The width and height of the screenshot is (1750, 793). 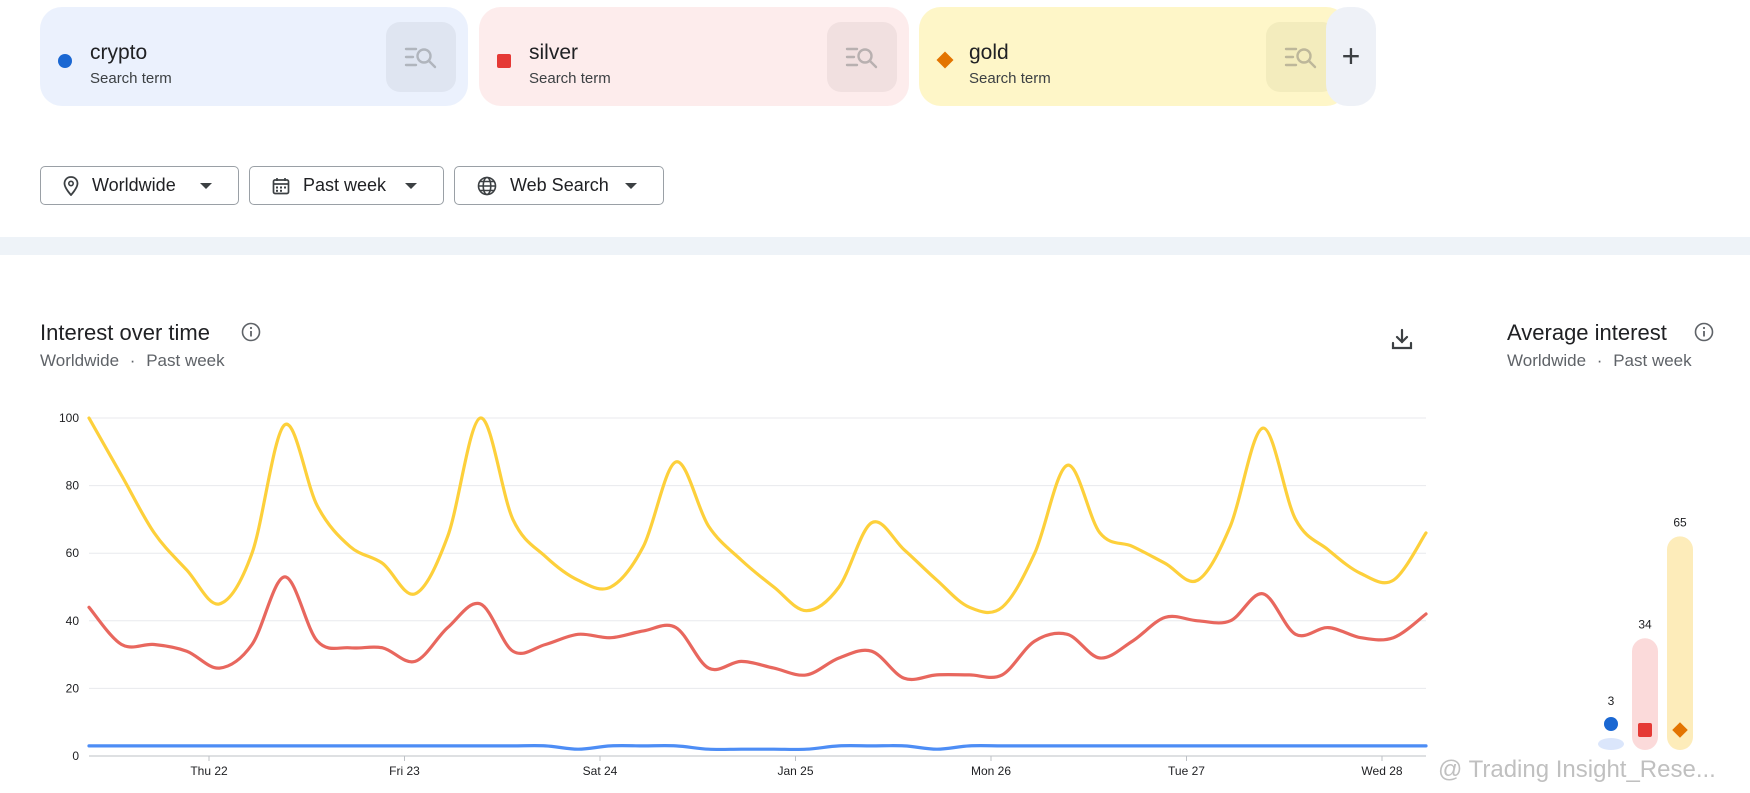 What do you see at coordinates (125, 332) in the screenshot?
I see `interest-over-time-title: Interest over time` at bounding box center [125, 332].